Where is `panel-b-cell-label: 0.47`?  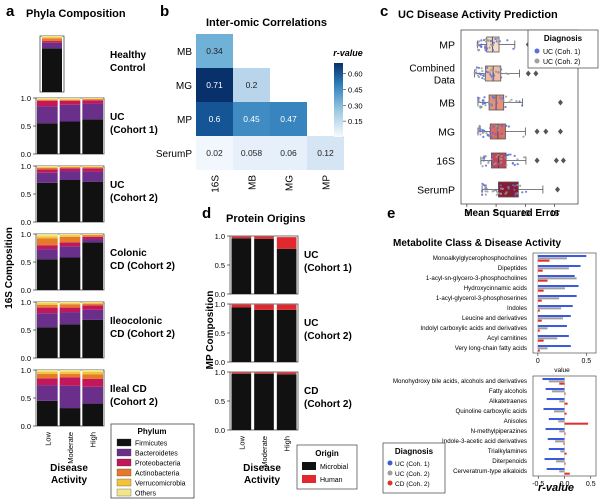
panel-b-cell-label: 0.47 is located at coordinates (288, 119).